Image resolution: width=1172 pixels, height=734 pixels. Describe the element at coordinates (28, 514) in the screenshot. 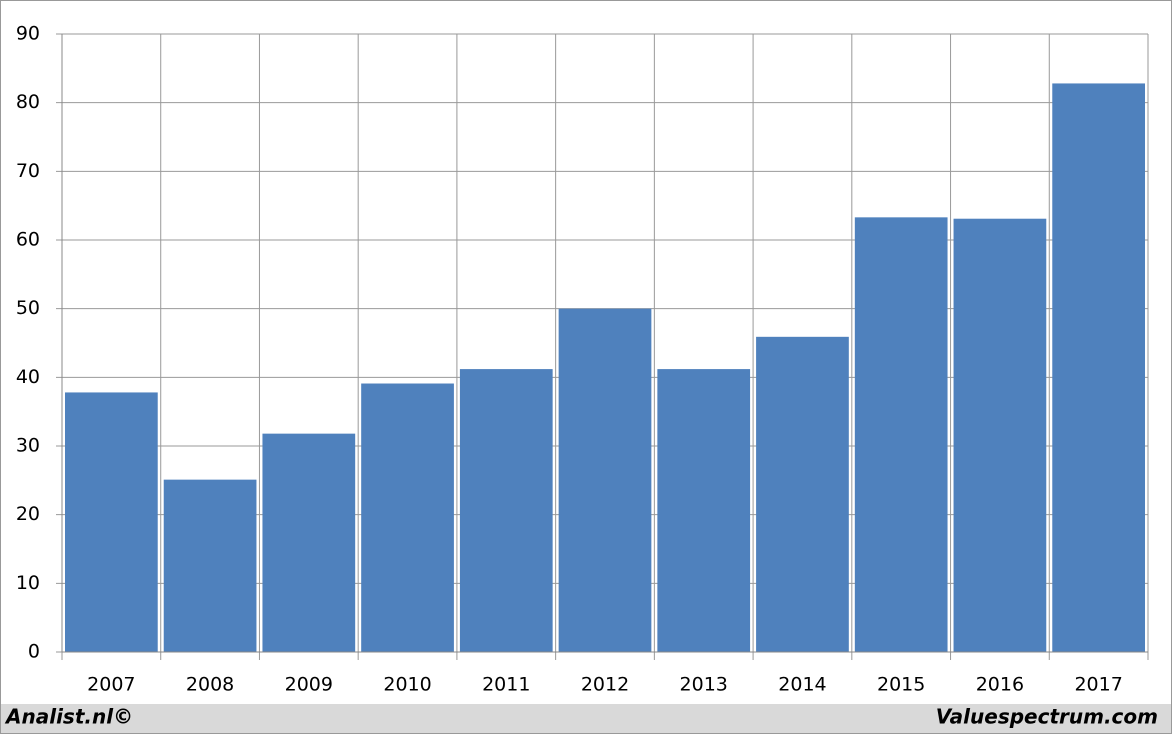

I see `y-tick-label: 20` at that location.